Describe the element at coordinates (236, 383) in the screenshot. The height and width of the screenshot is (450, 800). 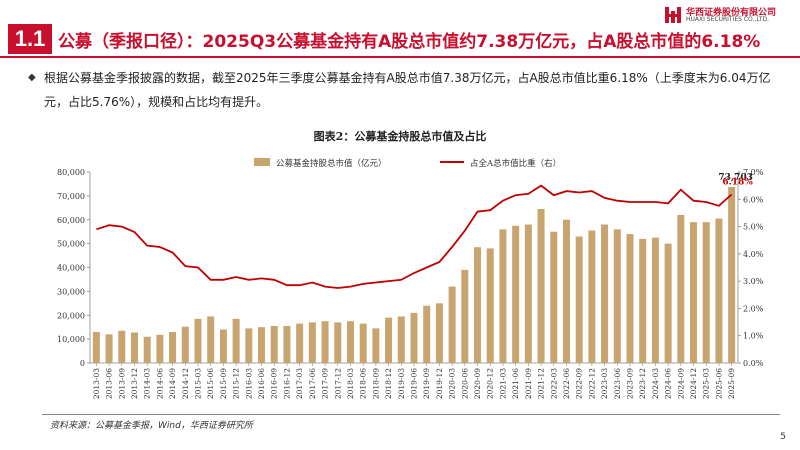
I see `x-tick-label: 2015-12` at that location.